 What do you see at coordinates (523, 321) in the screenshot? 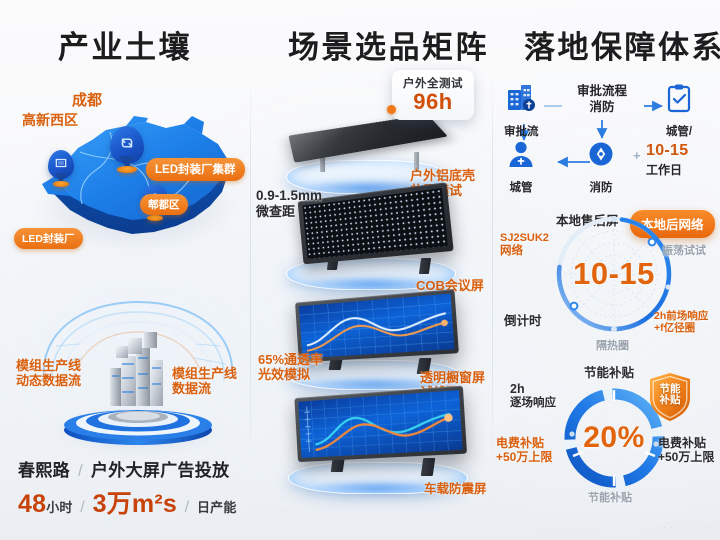
I see `radar-label-countdown: 倒计时` at bounding box center [523, 321].